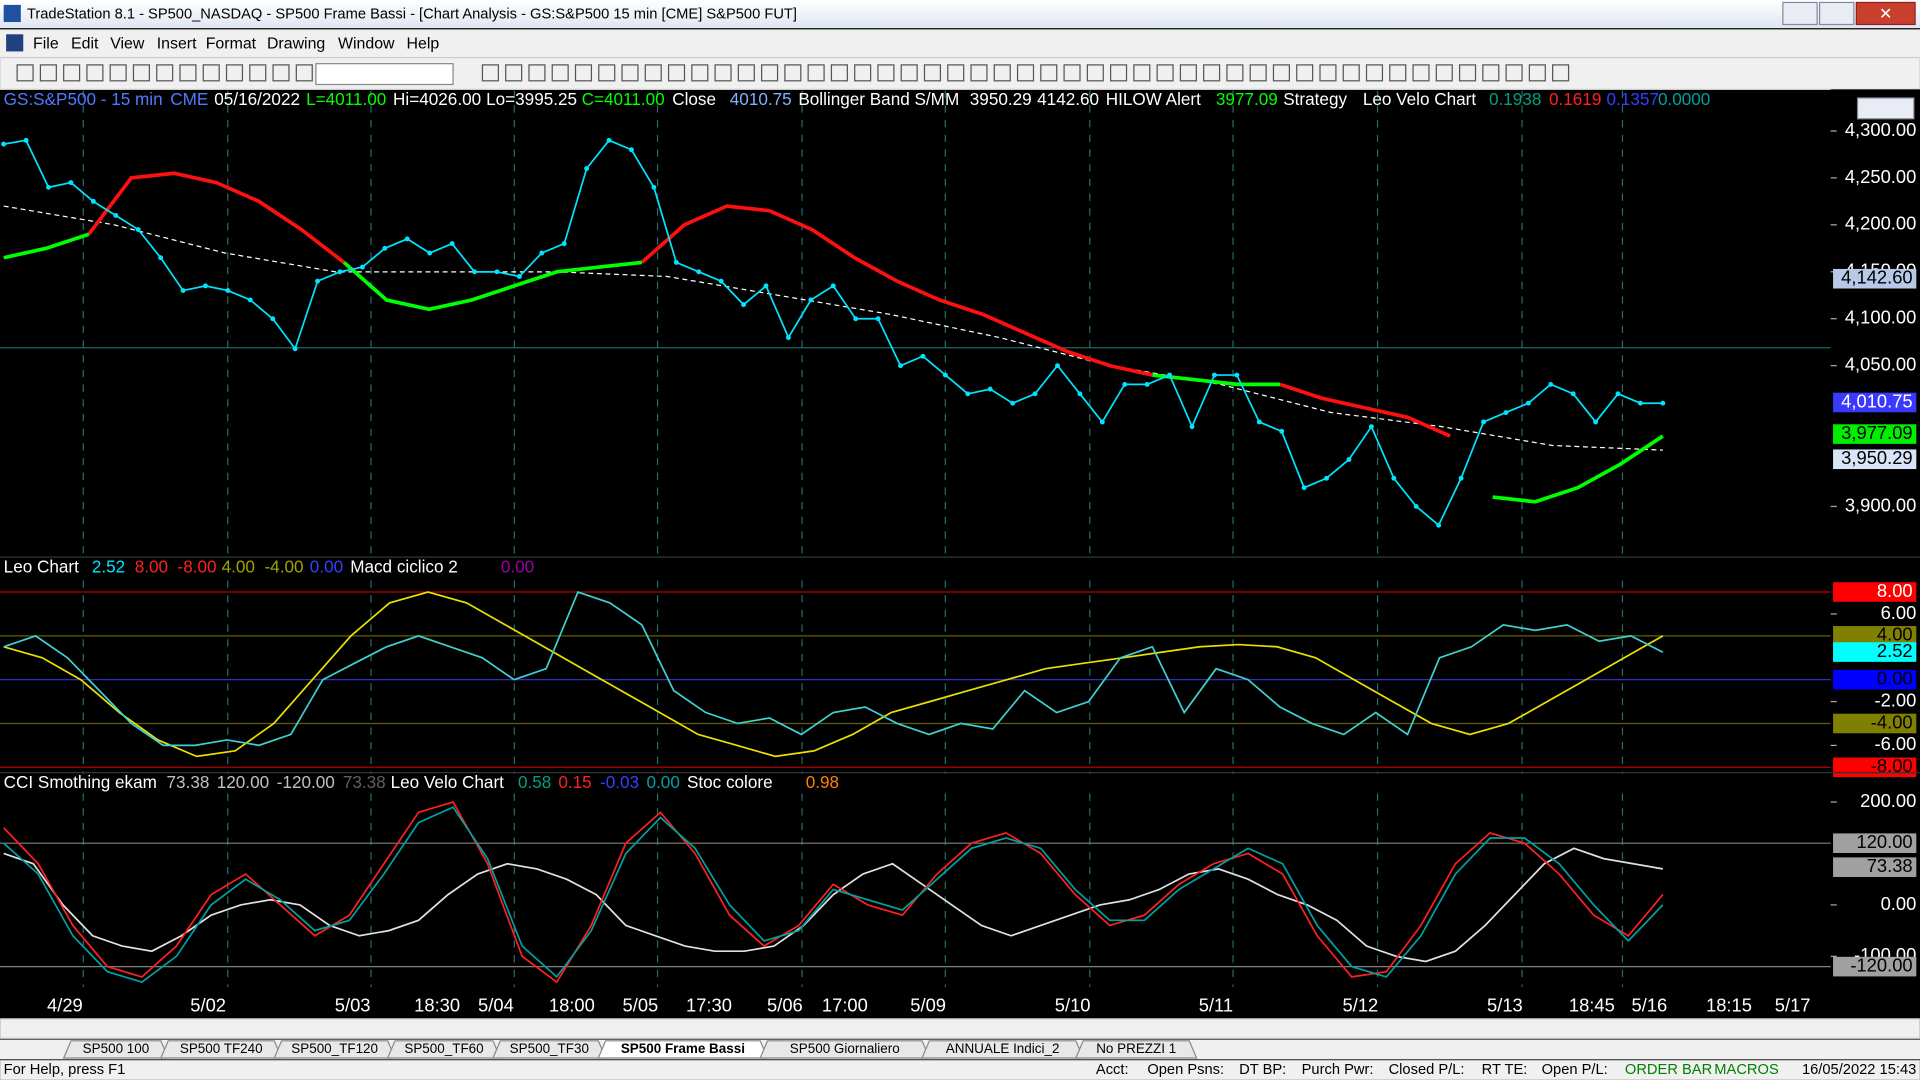  What do you see at coordinates (1895, 650) in the screenshot?
I see `value-box-label: 2.52` at bounding box center [1895, 650].